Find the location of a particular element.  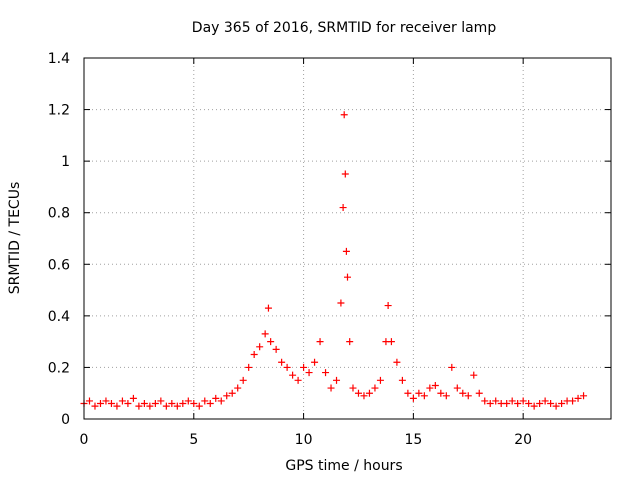

y-tick-label: 0.8 is located at coordinates (59, 214).